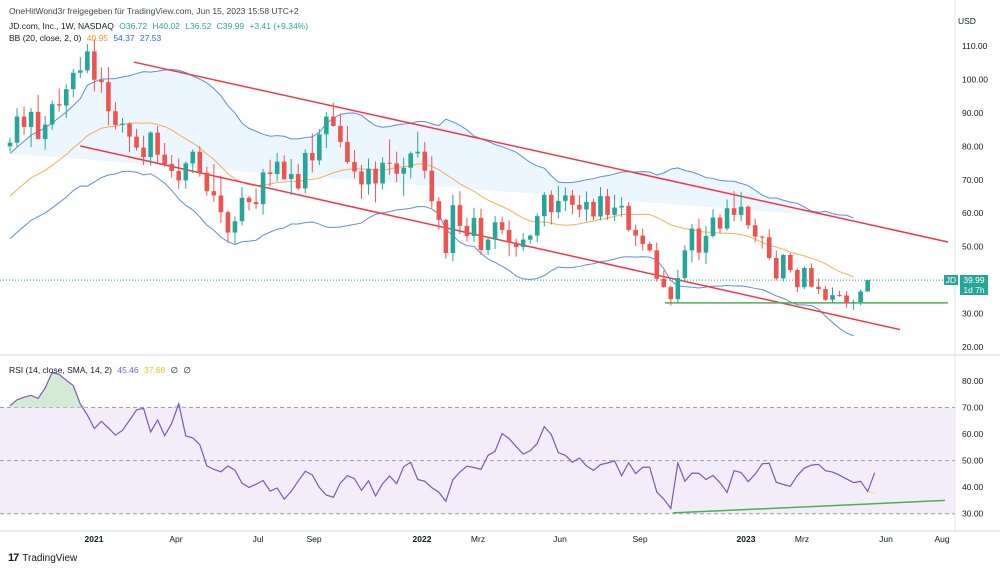  Describe the element at coordinates (975, 46) in the screenshot. I see `price-tick: 110.00` at that location.